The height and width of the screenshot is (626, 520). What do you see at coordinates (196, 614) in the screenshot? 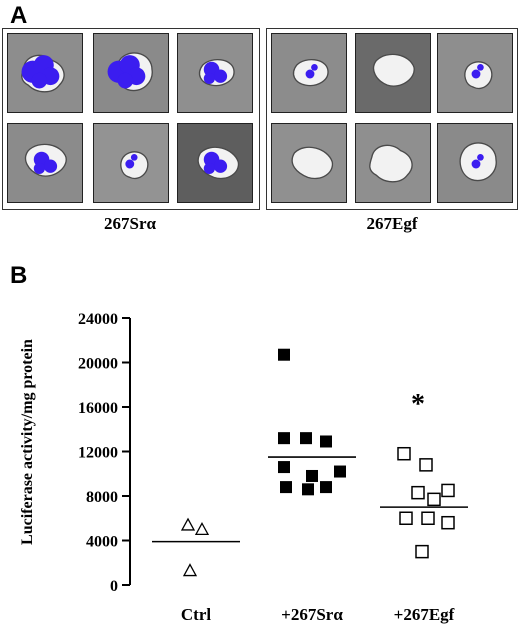
I see `x-category-label: Ctrl` at bounding box center [196, 614].